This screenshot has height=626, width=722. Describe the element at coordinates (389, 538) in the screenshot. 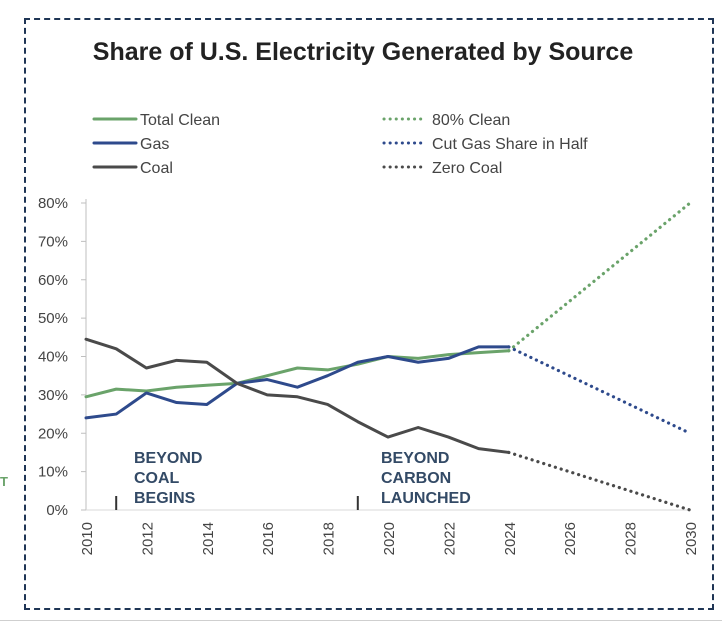

I see `x-tick-label: 2020` at that location.